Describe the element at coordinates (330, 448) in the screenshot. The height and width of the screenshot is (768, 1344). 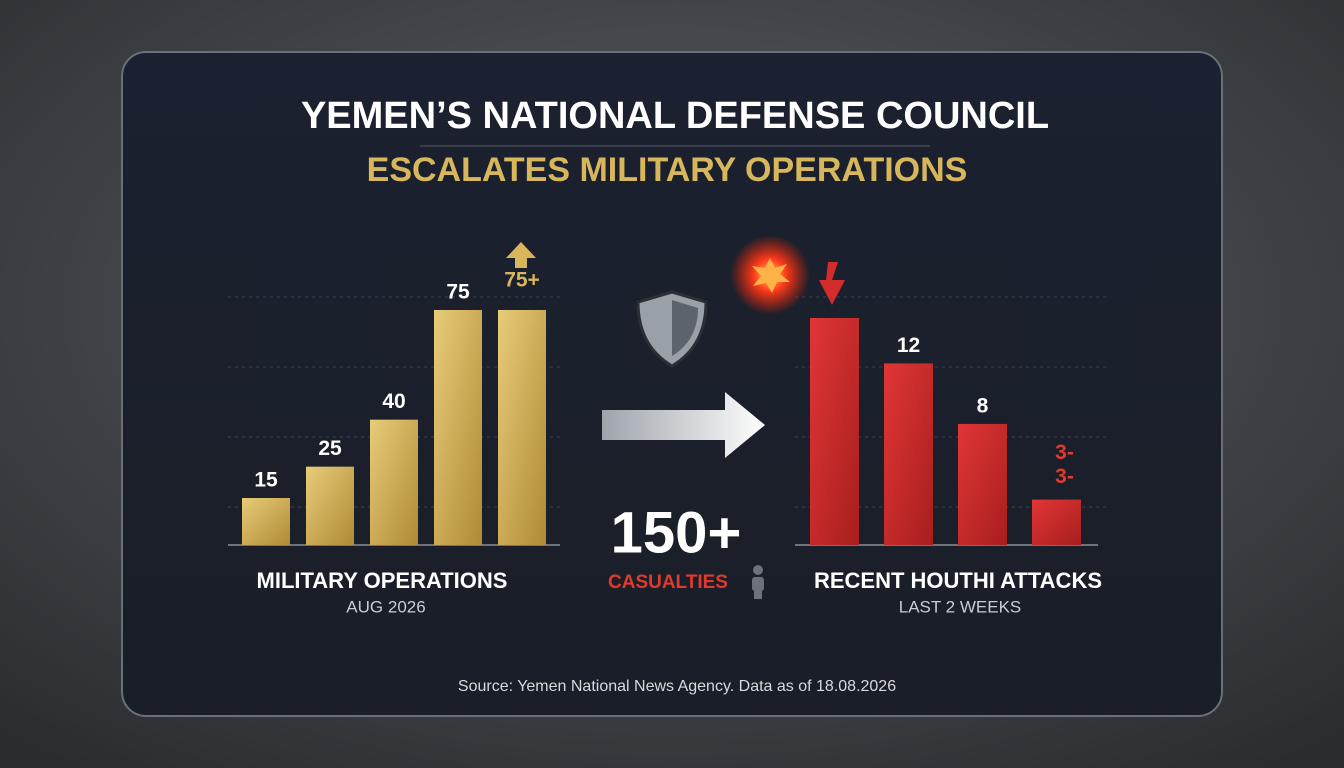
I see `value-label: 25` at that location.